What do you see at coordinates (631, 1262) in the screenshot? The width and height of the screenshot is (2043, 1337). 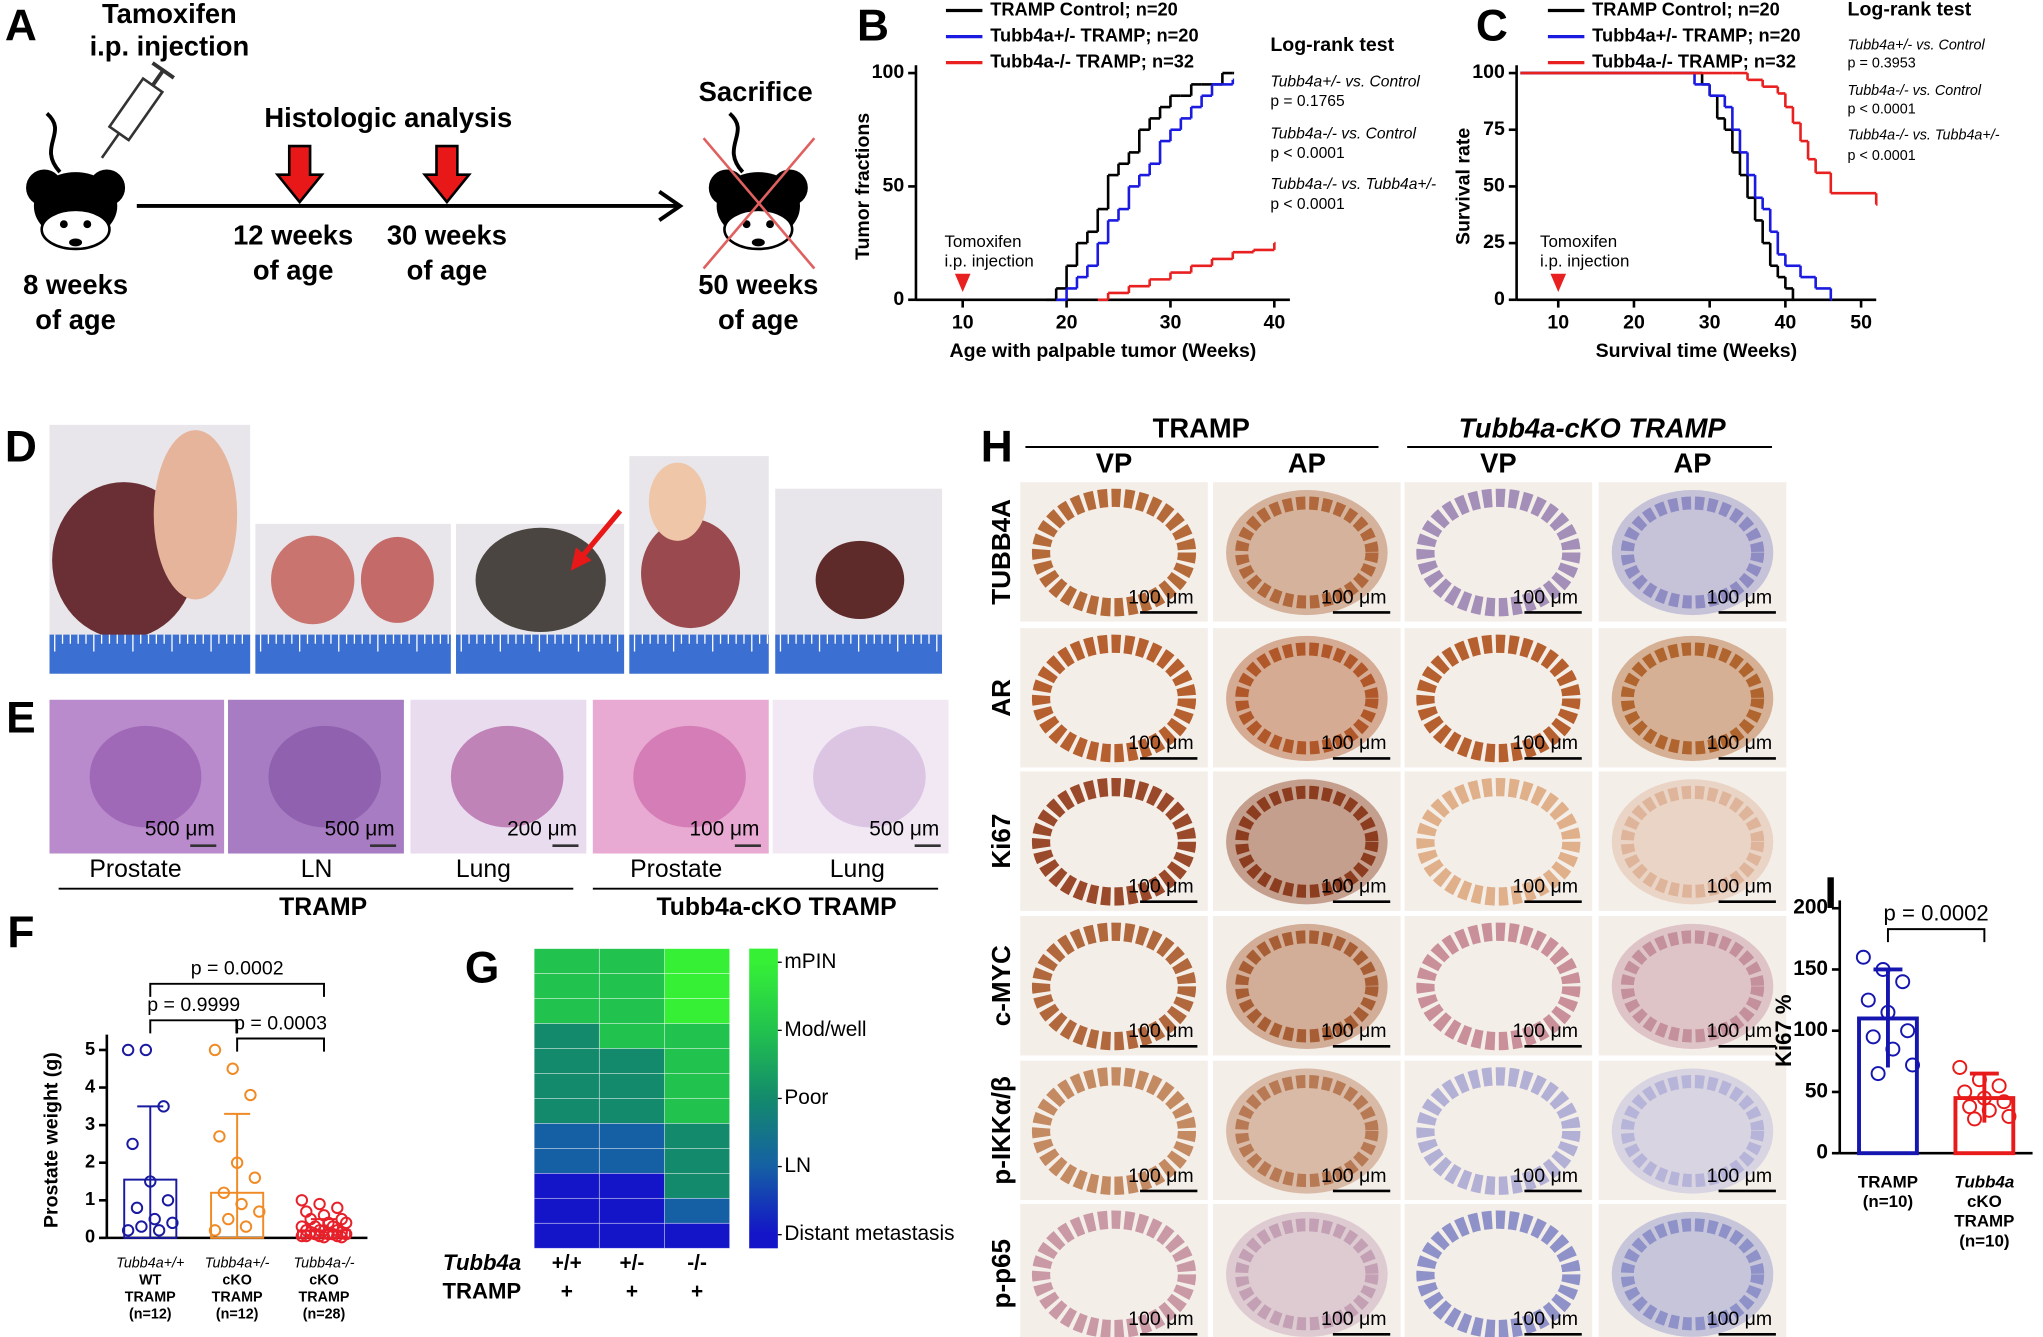 I see `column-label: +/-` at bounding box center [631, 1262].